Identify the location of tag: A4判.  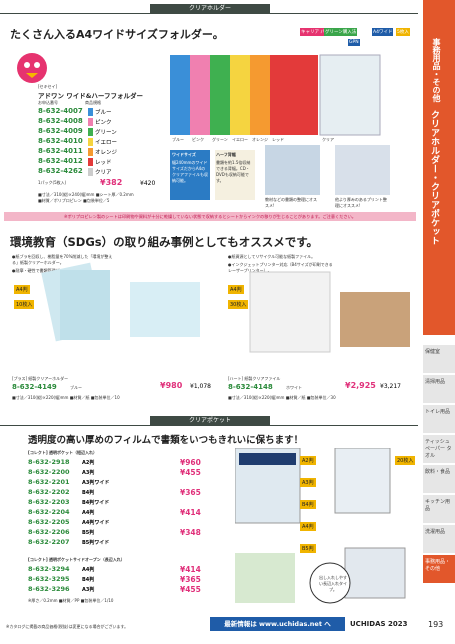
(236, 289).